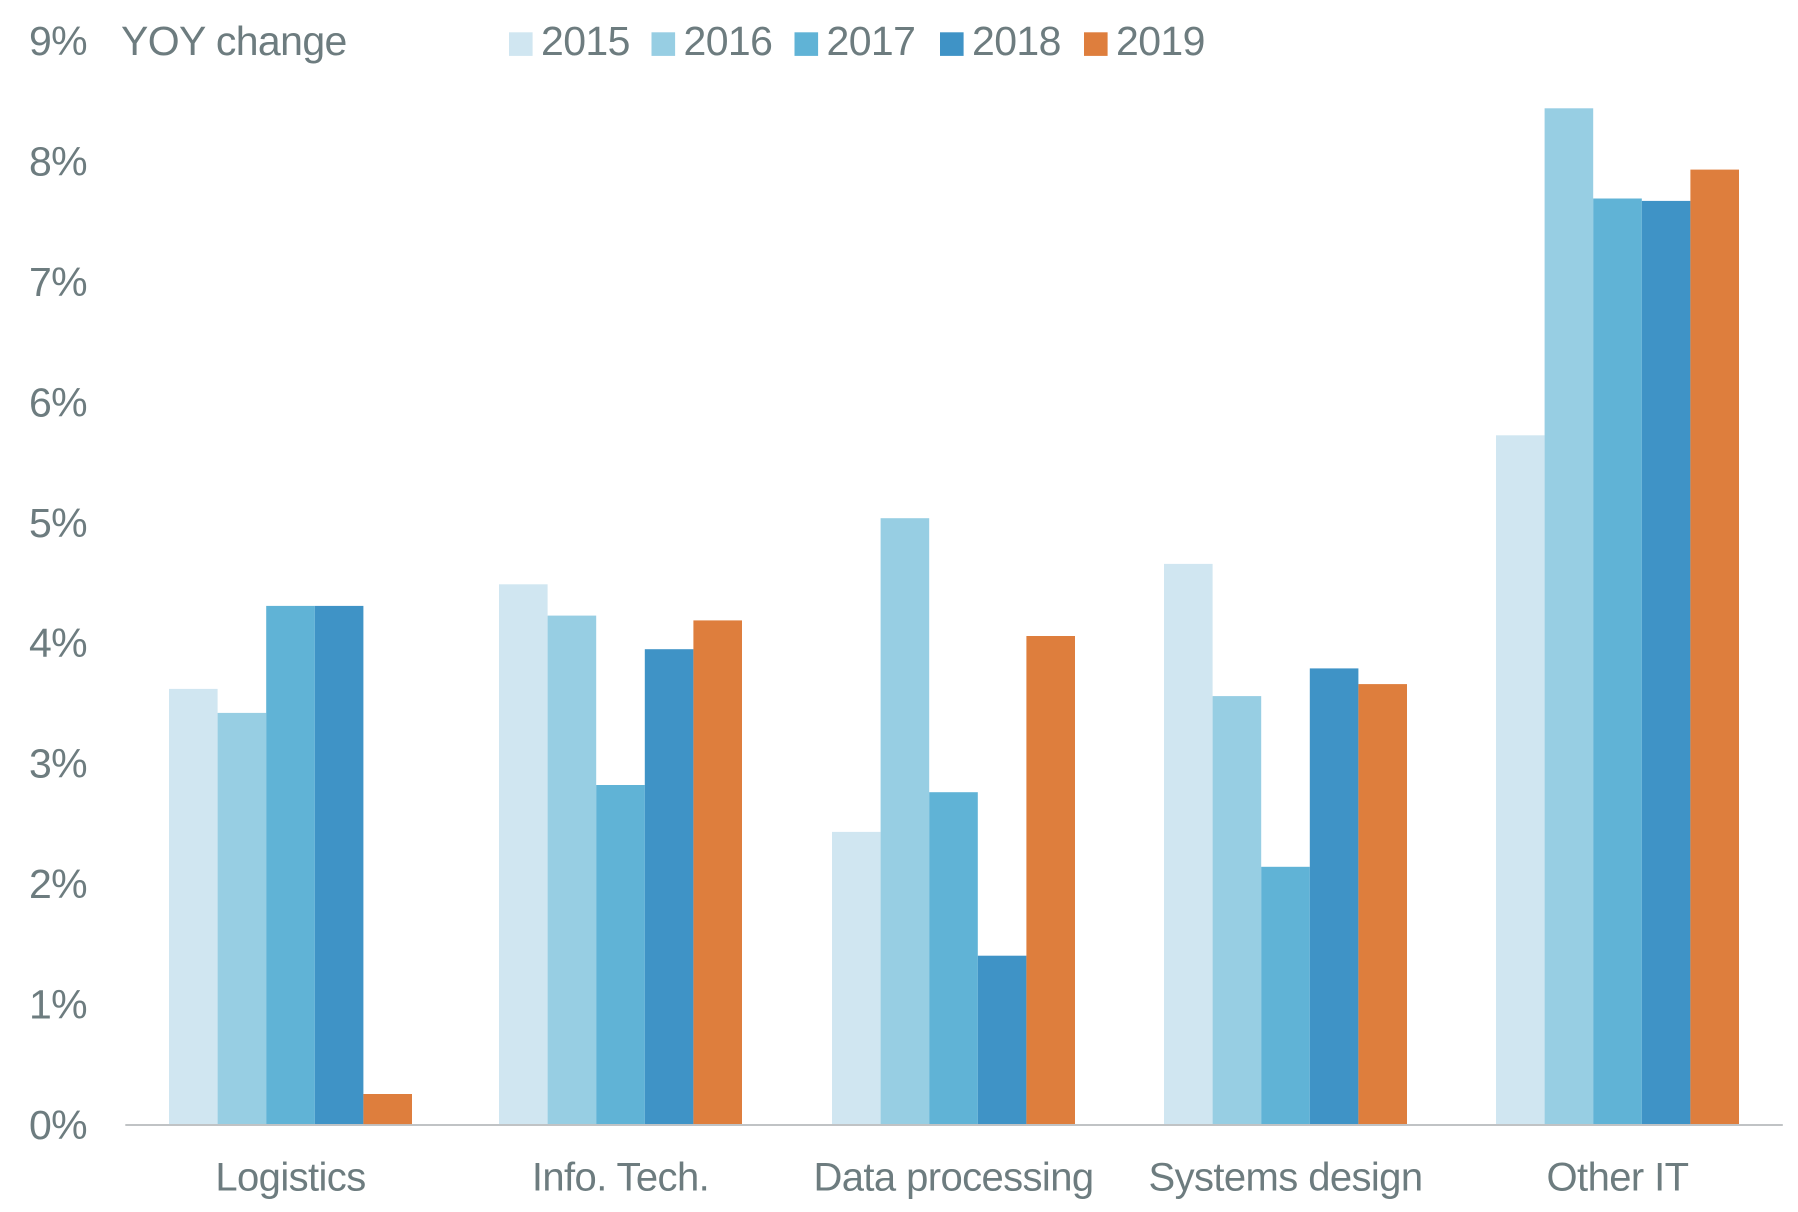 This screenshot has width=1798, height=1212. Describe the element at coordinates (1016, 41) in the screenshot. I see `svg-text: 2018` at that location.